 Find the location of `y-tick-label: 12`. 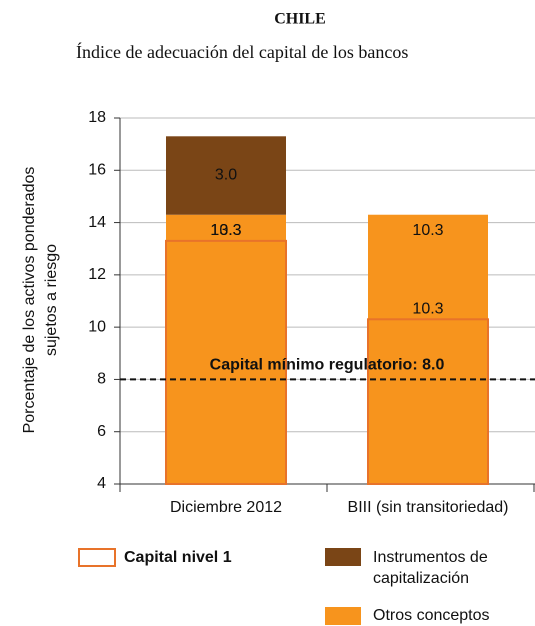

y-tick-label: 12 is located at coordinates (97, 274).